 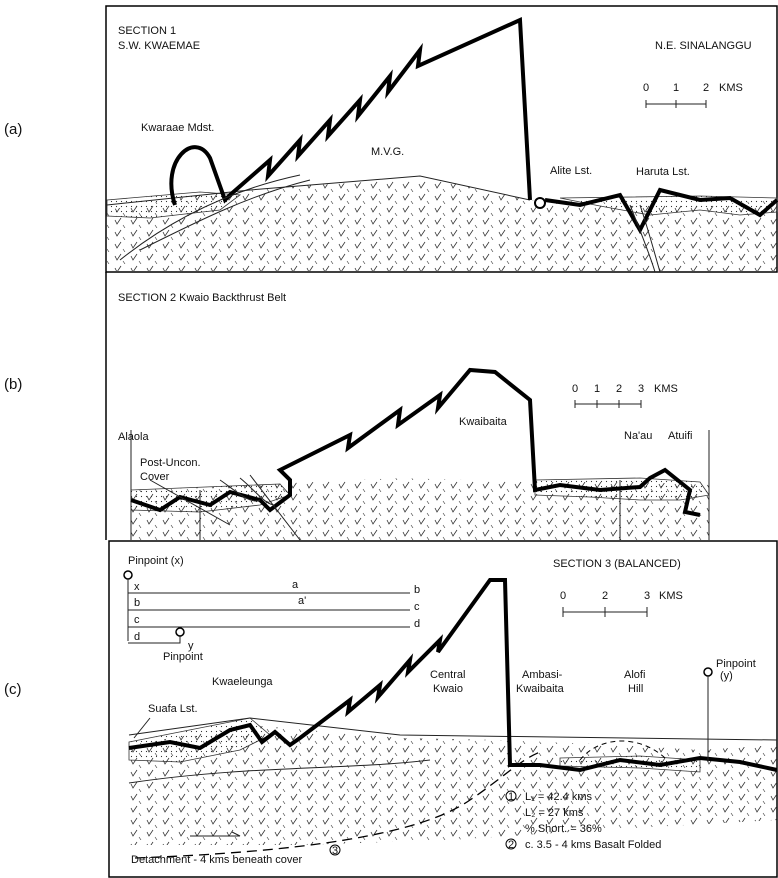 What do you see at coordinates (634, 675) in the screenshot?
I see `annotation: Alofi` at bounding box center [634, 675].